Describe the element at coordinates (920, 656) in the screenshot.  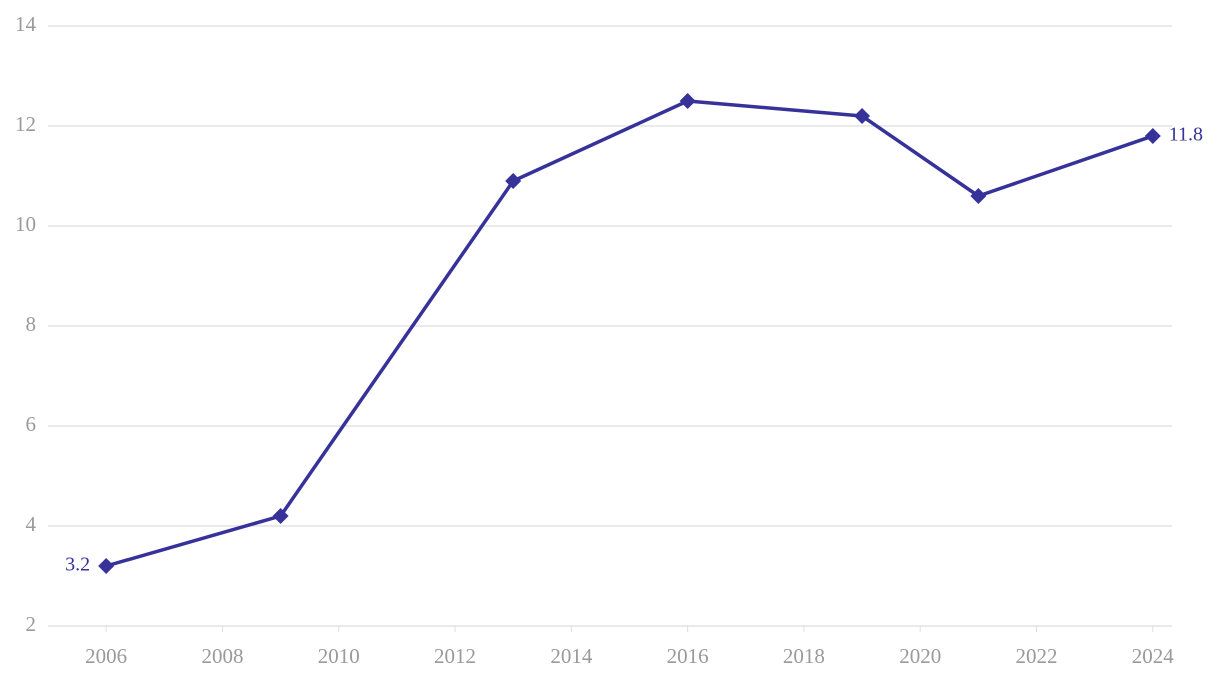
I see `x-tick-label: 2020` at that location.